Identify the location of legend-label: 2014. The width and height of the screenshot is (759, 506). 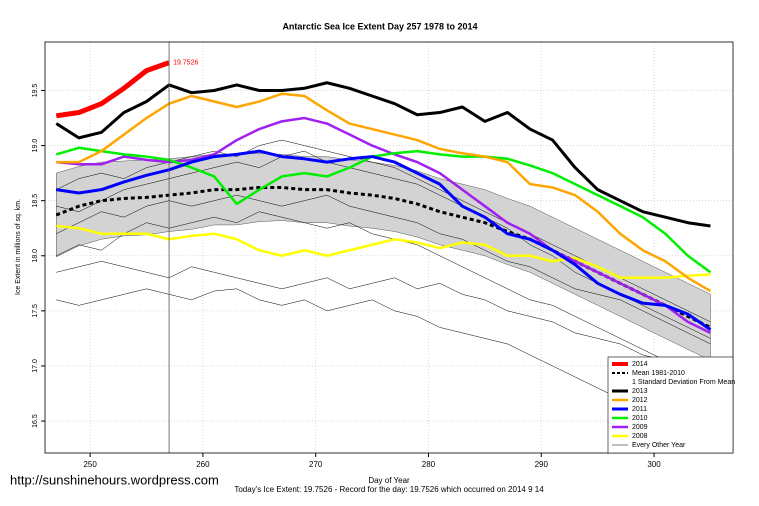
(640, 364).